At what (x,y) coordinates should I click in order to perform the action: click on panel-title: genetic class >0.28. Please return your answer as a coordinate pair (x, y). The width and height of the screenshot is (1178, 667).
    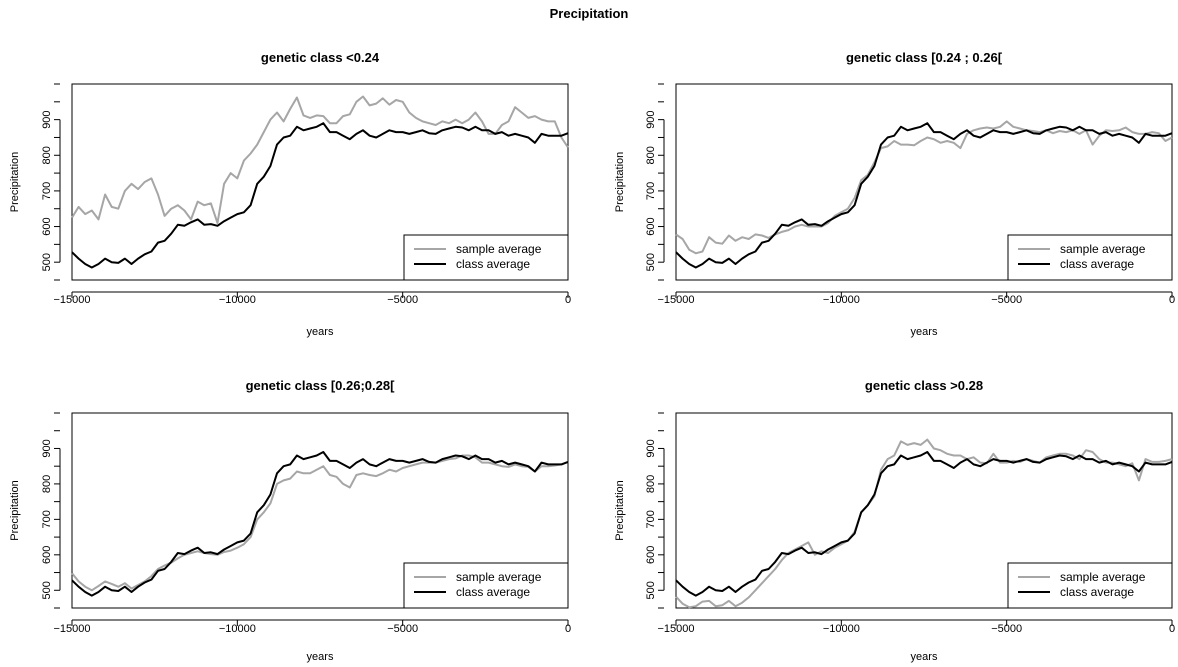
    Looking at the image, I should click on (924, 385).